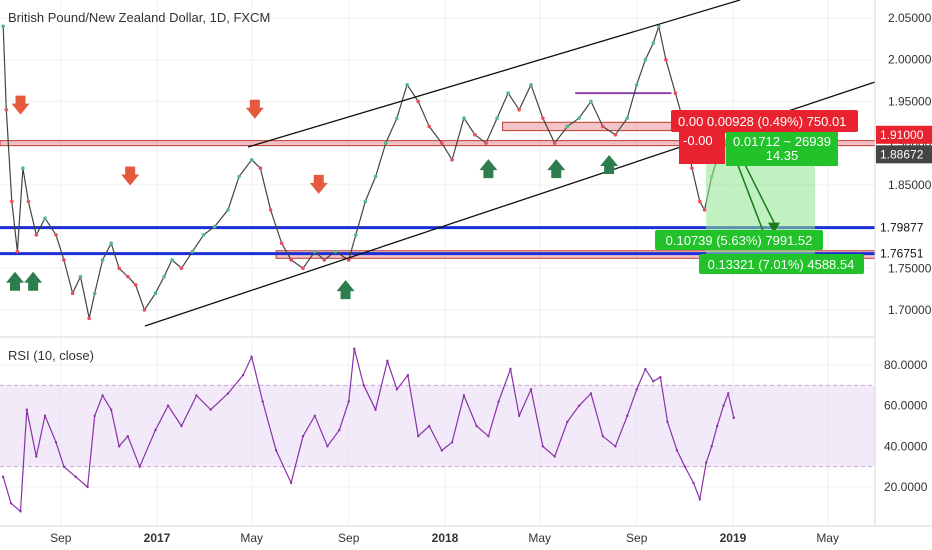 This screenshot has height=550, width=932. I want to click on rsi-axis-ticks: 20.0000 40.0000 60.0000 80.0000, so click(906, 426).